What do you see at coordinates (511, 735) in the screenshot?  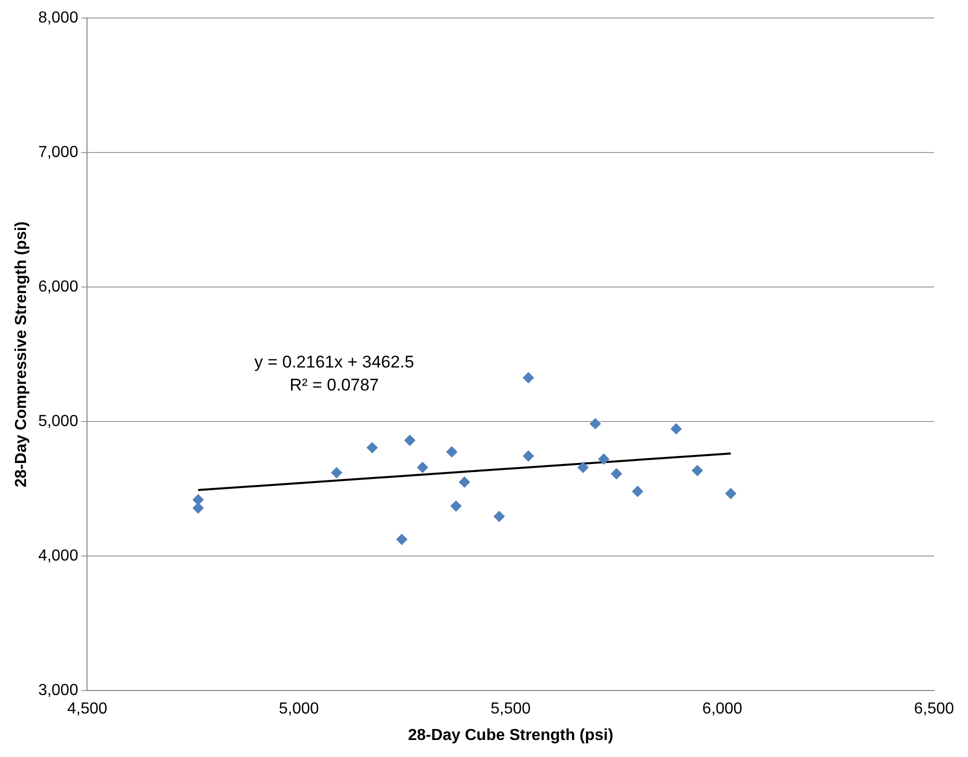 I see `x-axis-title: 28-Day Cube Strength (psi)` at bounding box center [511, 735].